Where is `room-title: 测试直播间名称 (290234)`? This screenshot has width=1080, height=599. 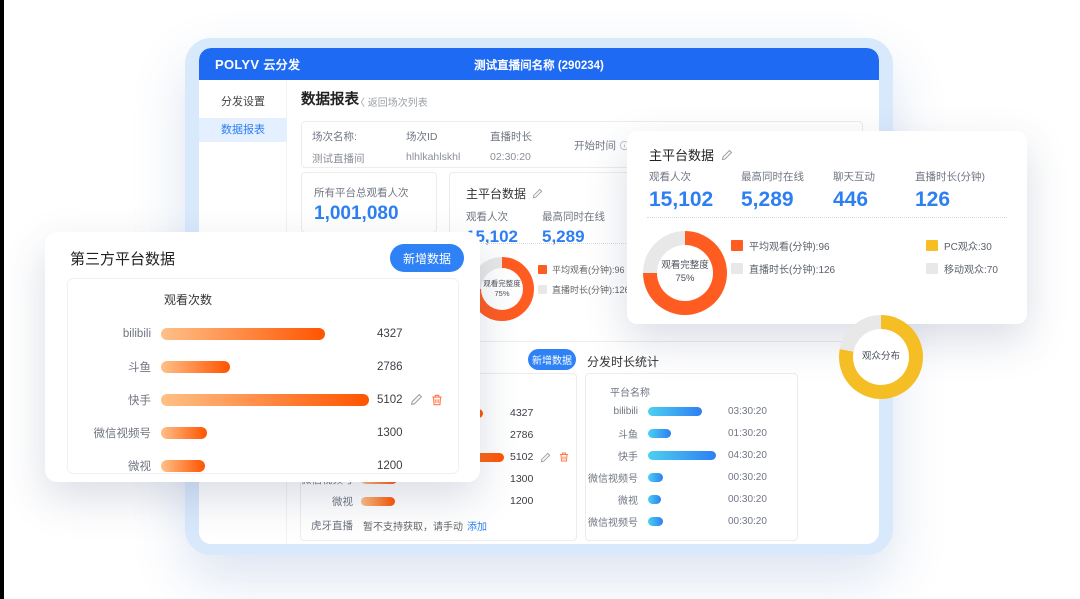 room-title: 测试直播间名称 (290234) is located at coordinates (539, 66).